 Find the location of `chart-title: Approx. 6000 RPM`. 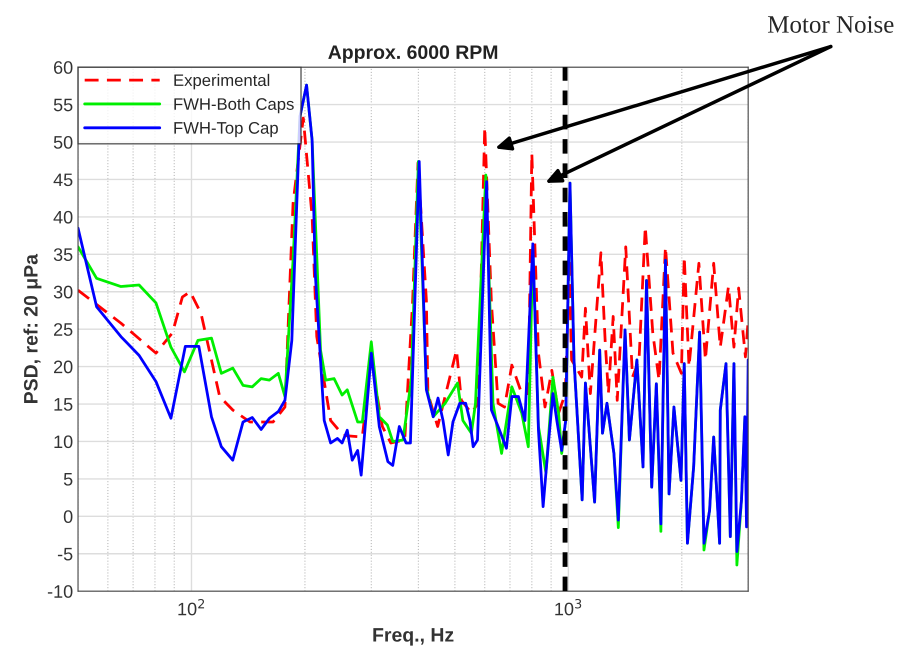

chart-title: Approx. 6000 RPM is located at coordinates (413, 54).